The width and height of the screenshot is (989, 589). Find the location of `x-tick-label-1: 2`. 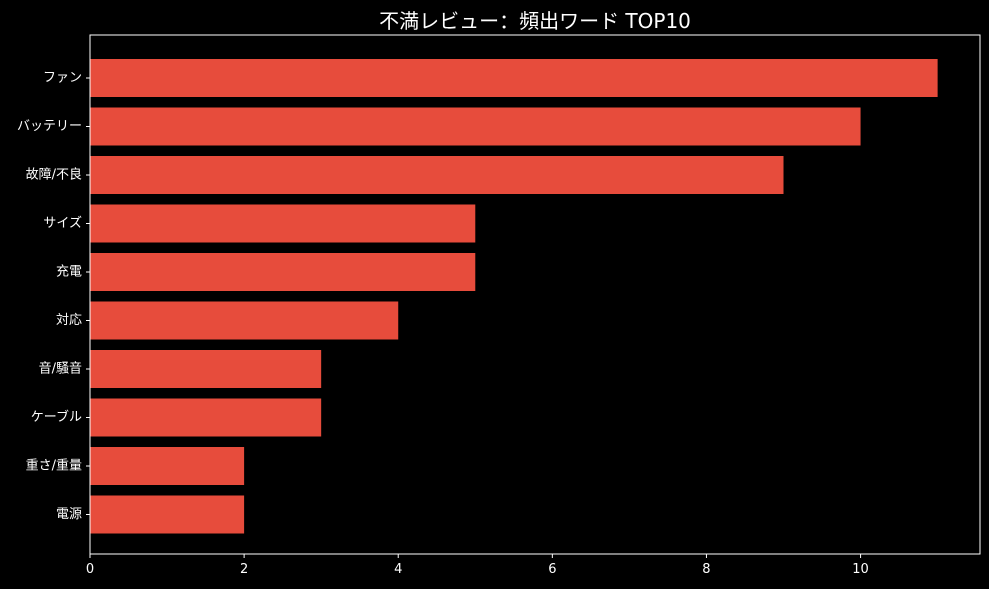

x-tick-label-1: 2 is located at coordinates (244, 569).